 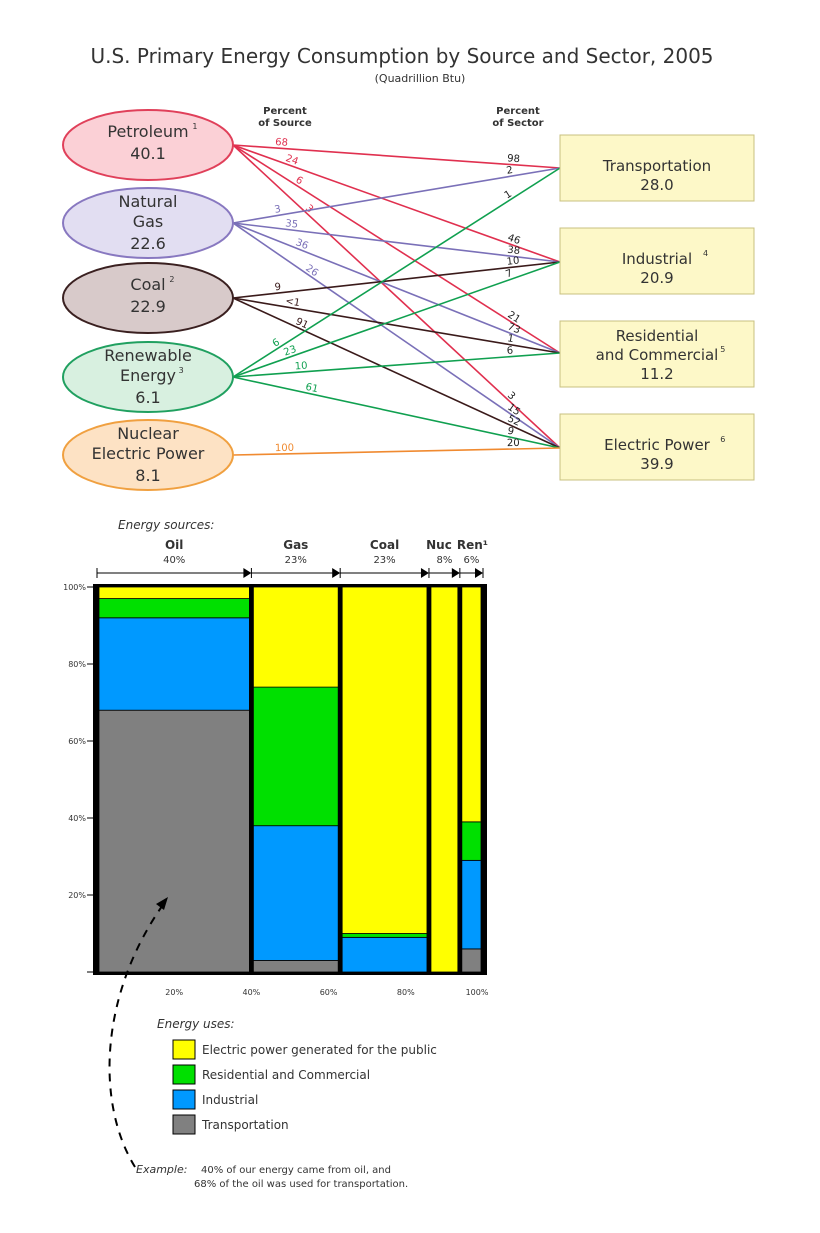 What do you see at coordinates (252, 992) in the screenshot?
I see `x-tick-label: 40%` at bounding box center [252, 992].